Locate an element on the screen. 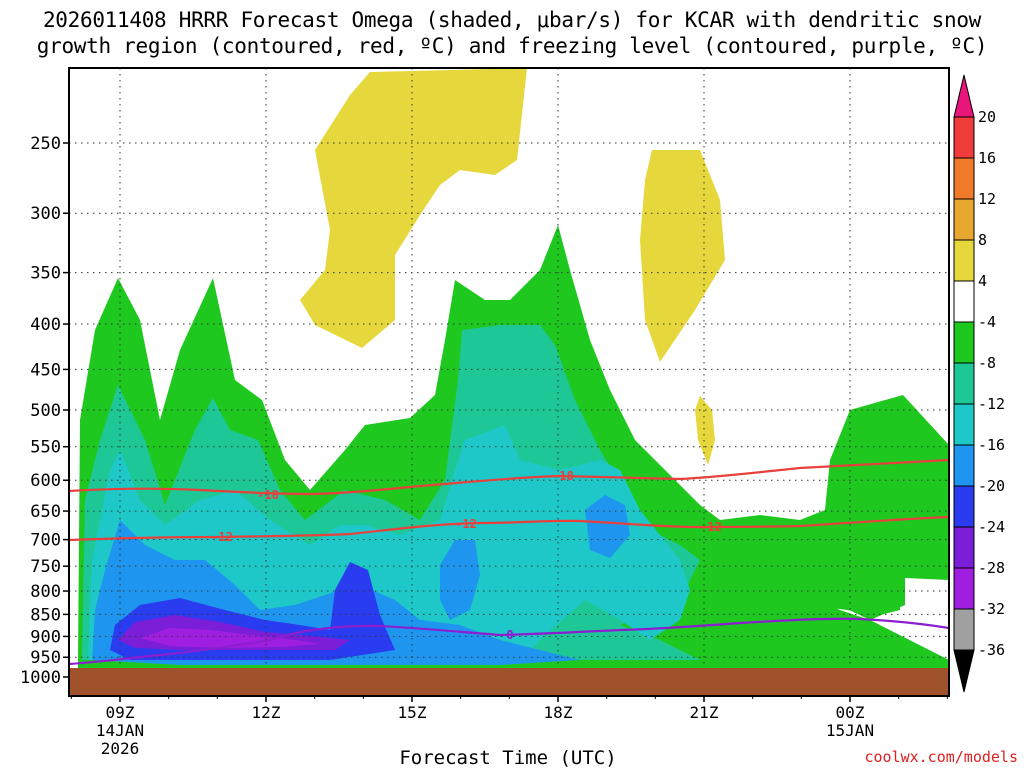  watermark-text: coolwx.com/models is located at coordinates (941, 757).